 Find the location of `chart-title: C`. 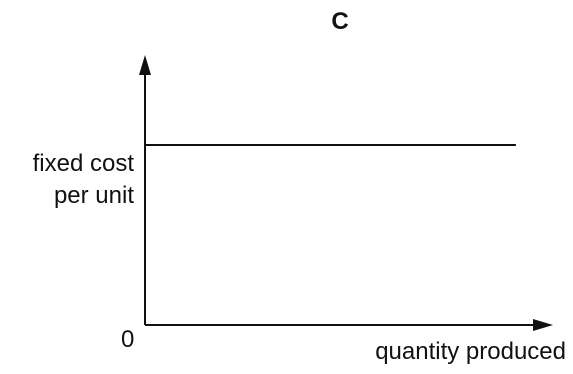

chart-title: C is located at coordinates (340, 21).